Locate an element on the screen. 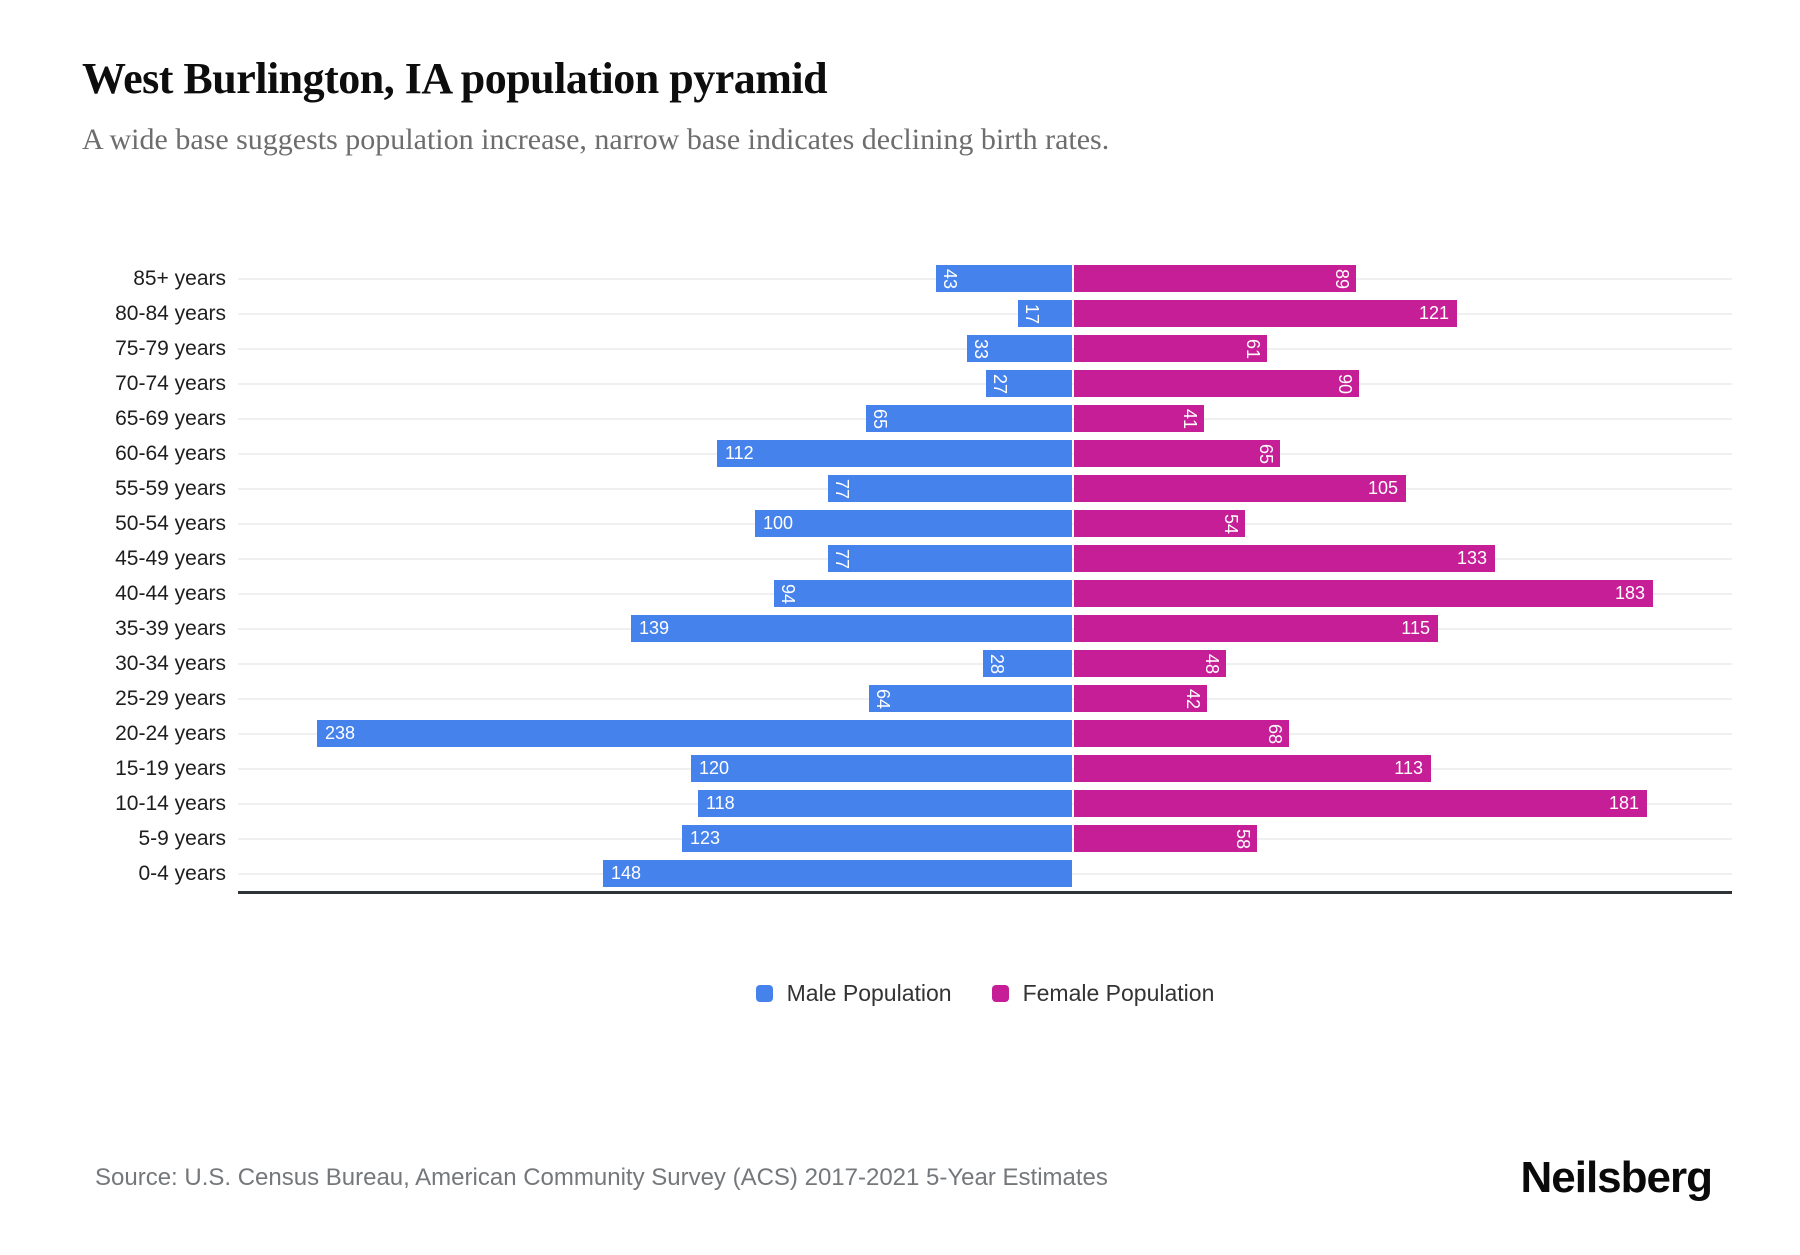 This screenshot has height=1255, width=1800. male-bar: 33 is located at coordinates (1019, 349).